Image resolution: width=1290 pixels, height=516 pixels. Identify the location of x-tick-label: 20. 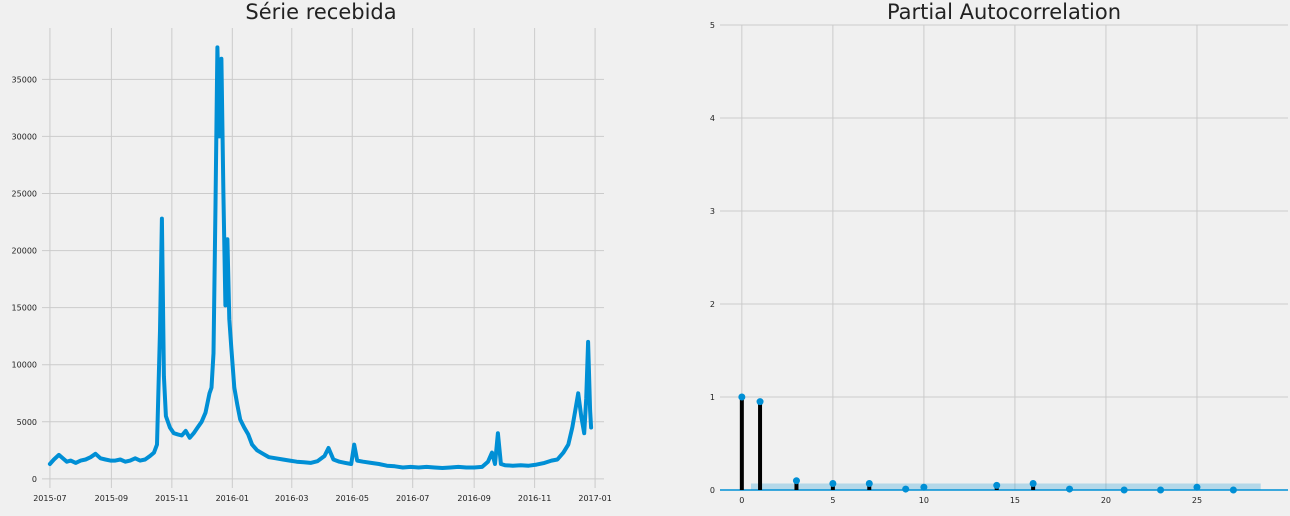
(1106, 500).